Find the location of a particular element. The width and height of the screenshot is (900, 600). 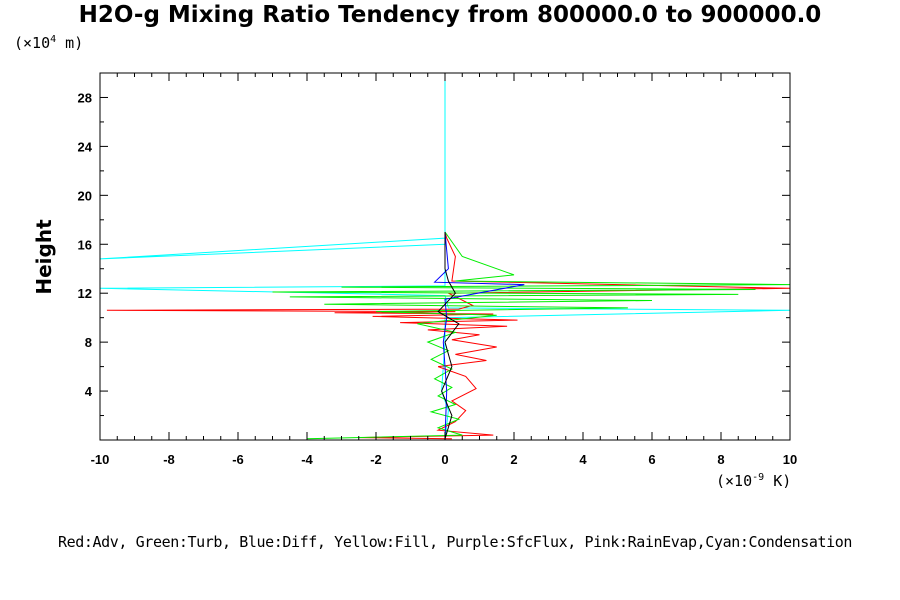

series-line-total is located at coordinates (448, 335).